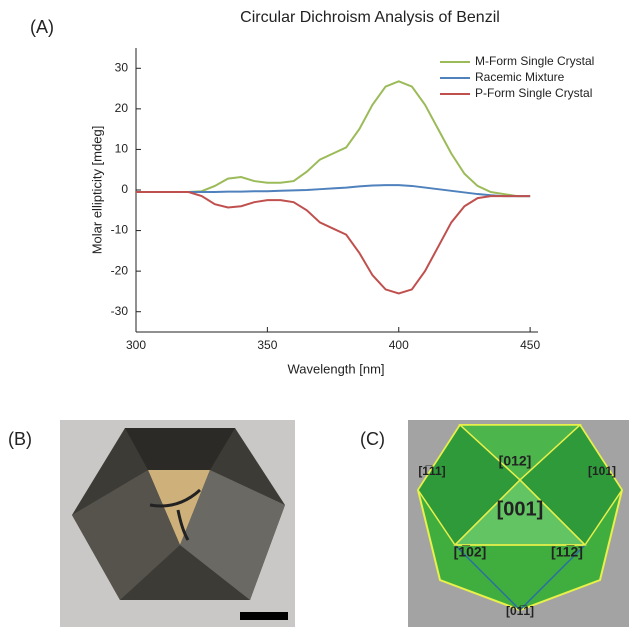 Image resolution: width=629 pixels, height=627 pixels. Describe the element at coordinates (120, 311) in the screenshot. I see `y-tick-label: -30` at that location.